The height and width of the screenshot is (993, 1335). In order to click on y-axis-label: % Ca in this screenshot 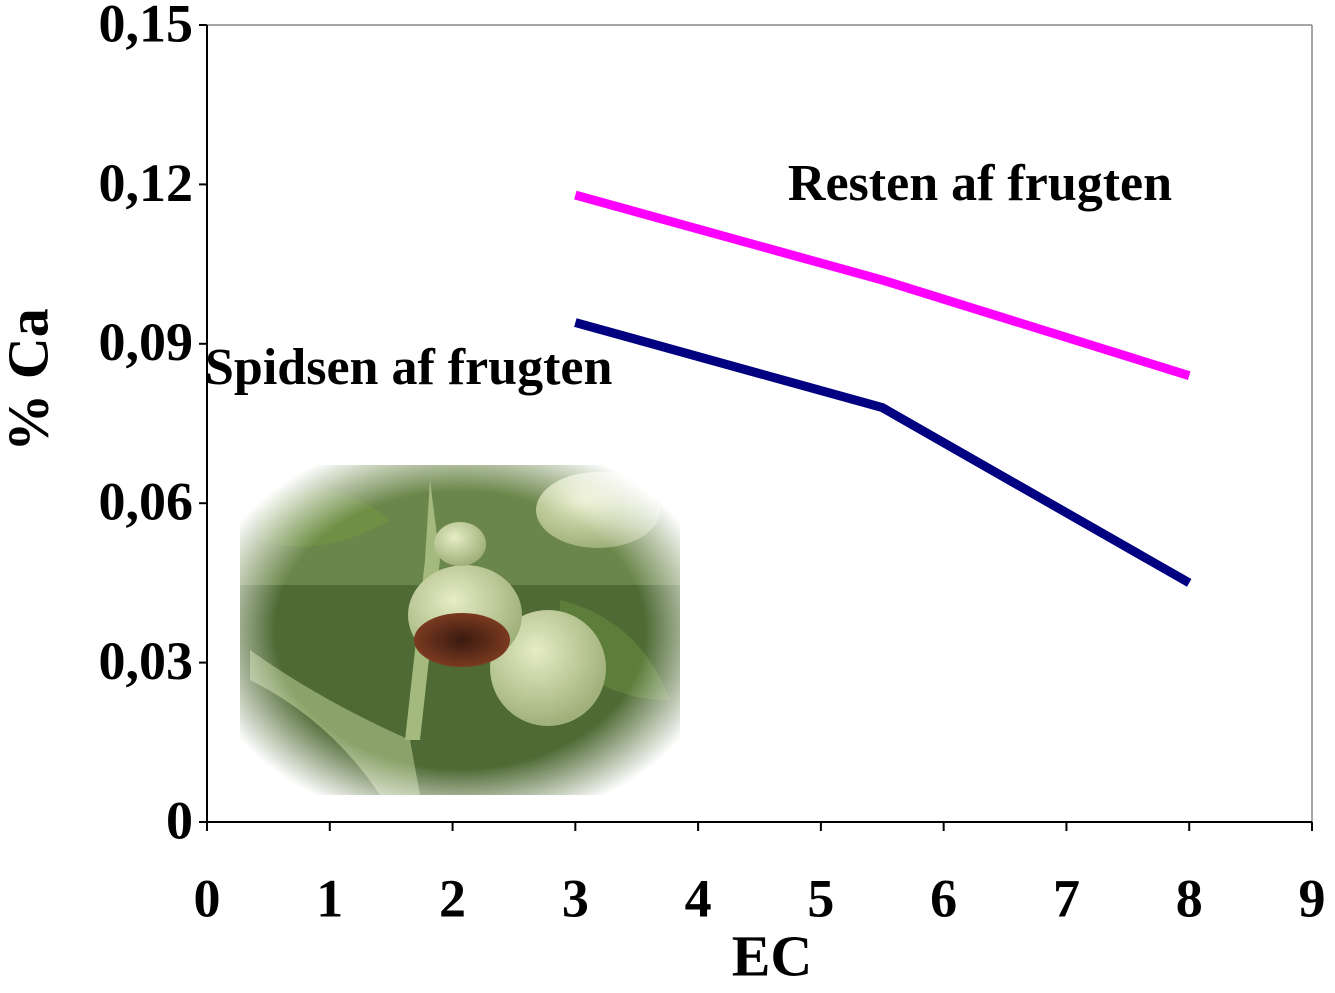, I will do `click(30, 379)`.